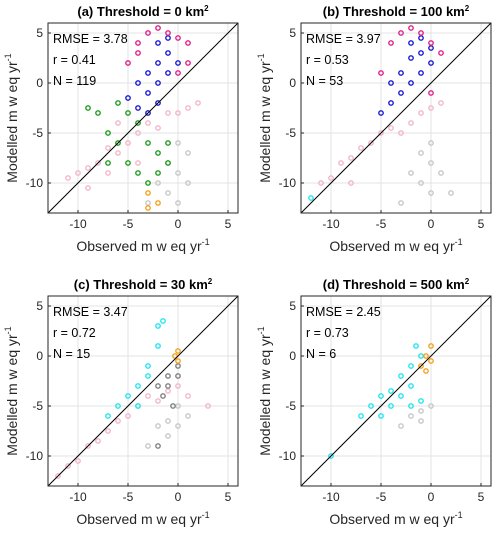  What do you see at coordinates (321, 354) in the screenshot?
I see `stat-label: N = 6` at bounding box center [321, 354].